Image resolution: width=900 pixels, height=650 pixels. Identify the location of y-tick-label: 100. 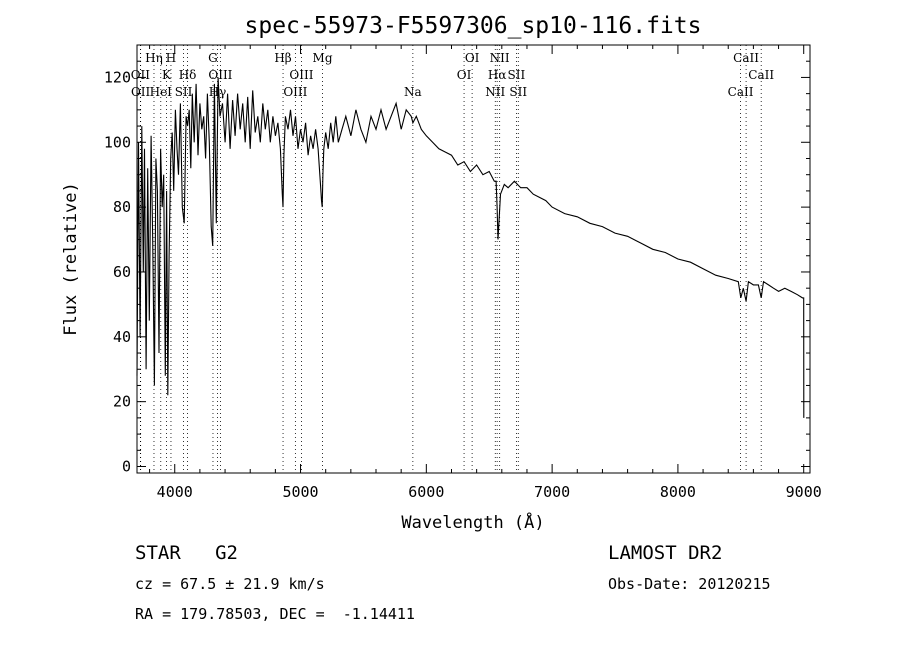
(117, 142).